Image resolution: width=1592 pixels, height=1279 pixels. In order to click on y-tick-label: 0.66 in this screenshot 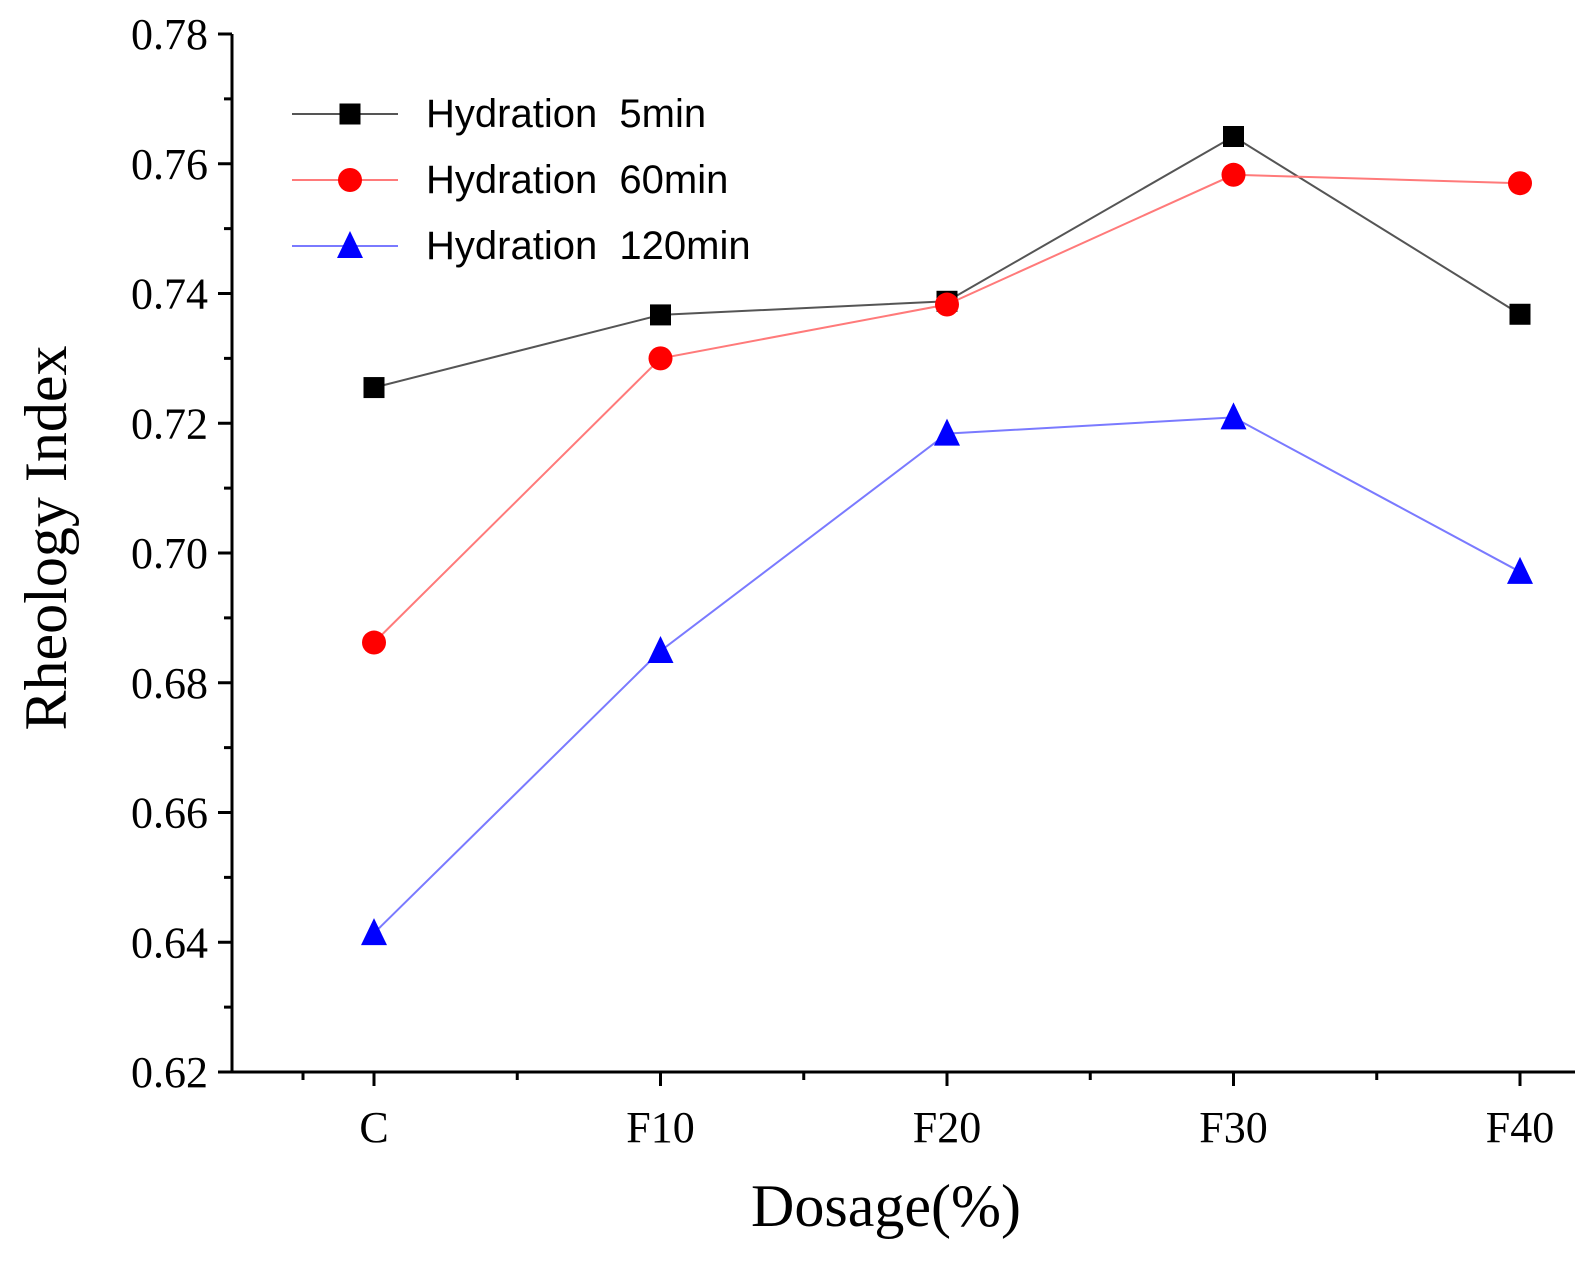, I will do `click(169, 813)`.